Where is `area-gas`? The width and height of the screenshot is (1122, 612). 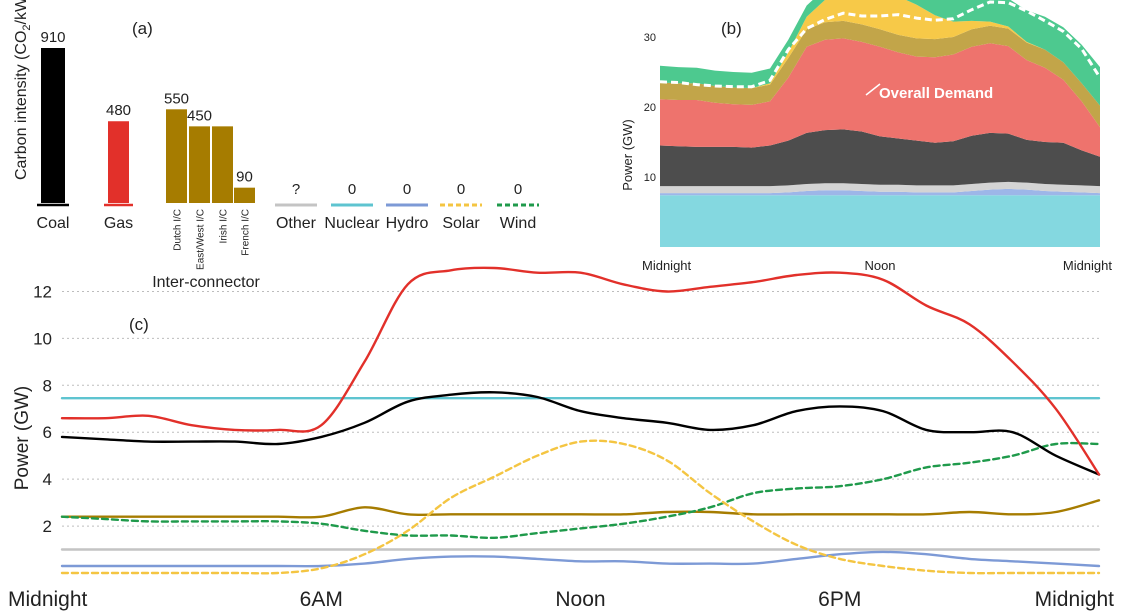
area-gas is located at coordinates (880, 97).